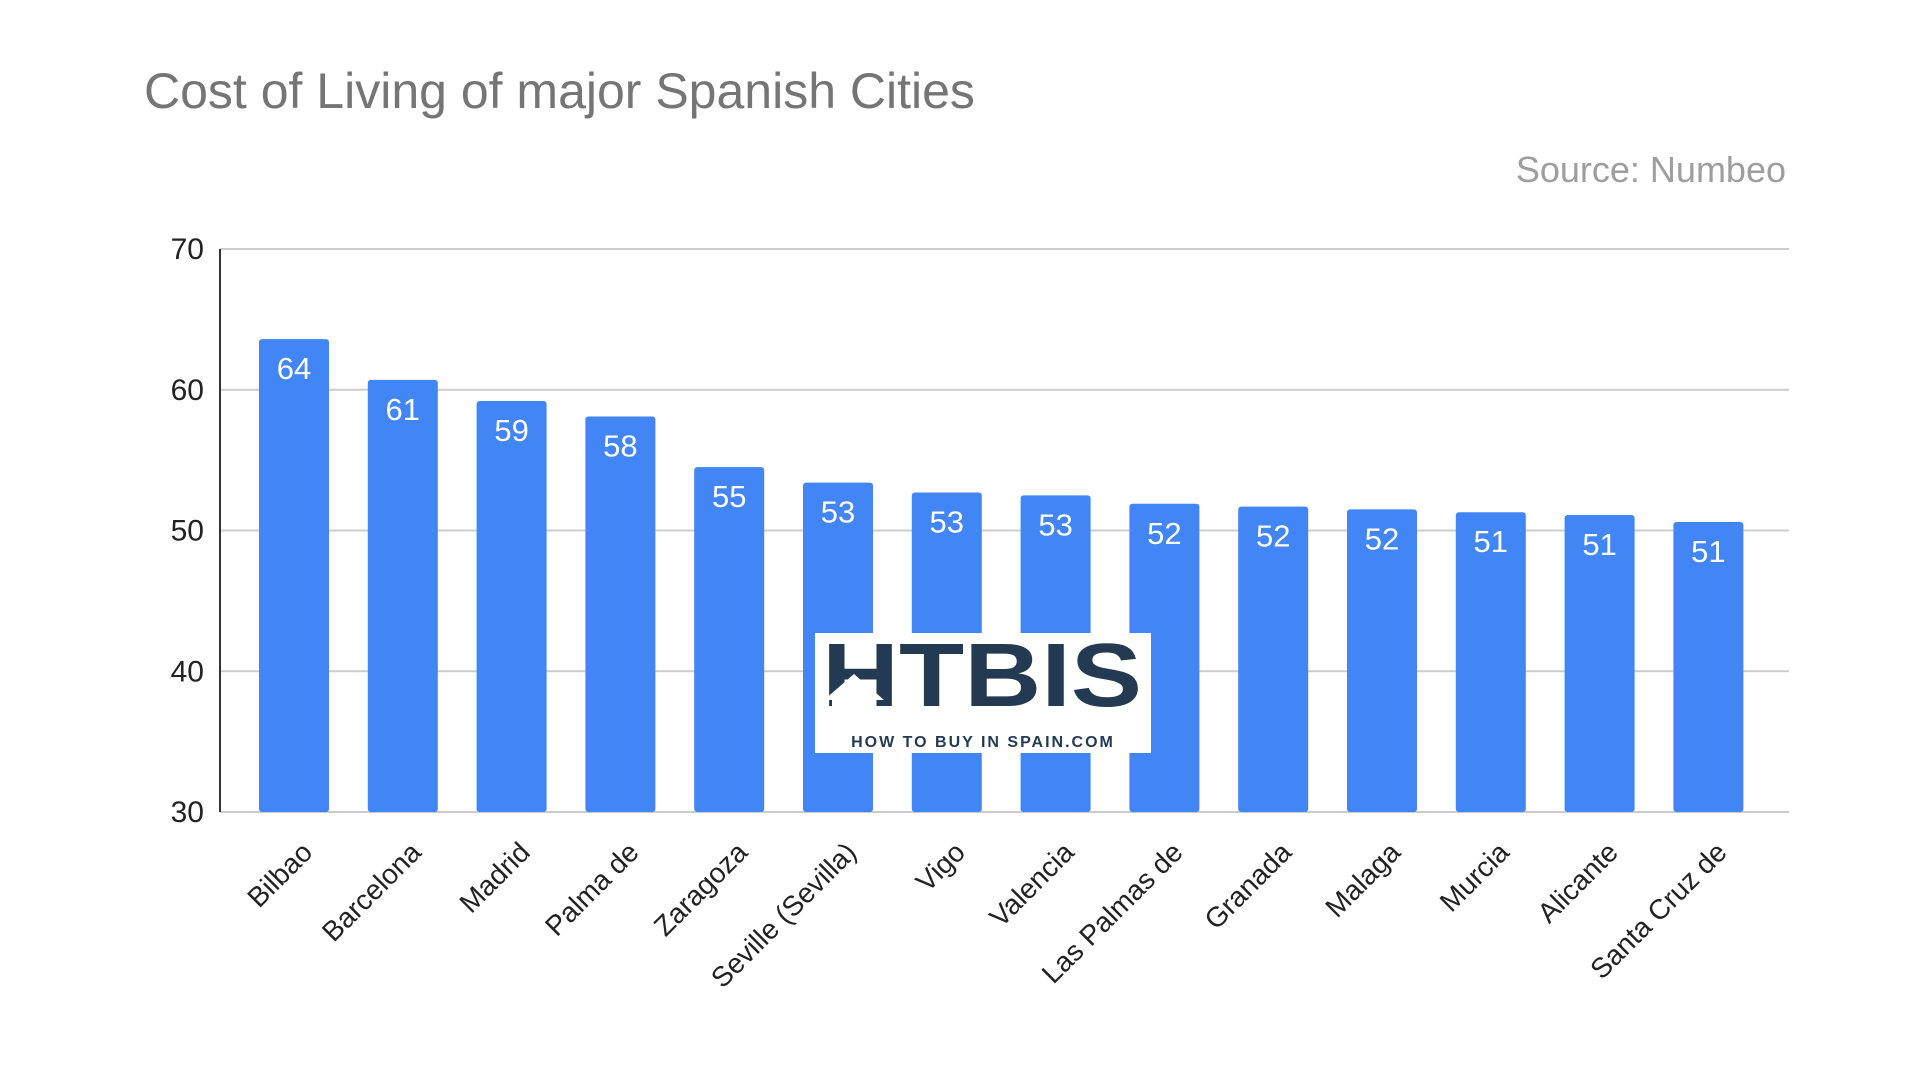 The width and height of the screenshot is (1920, 1080). What do you see at coordinates (1031, 884) in the screenshot?
I see `x-category-label: Valencia` at bounding box center [1031, 884].